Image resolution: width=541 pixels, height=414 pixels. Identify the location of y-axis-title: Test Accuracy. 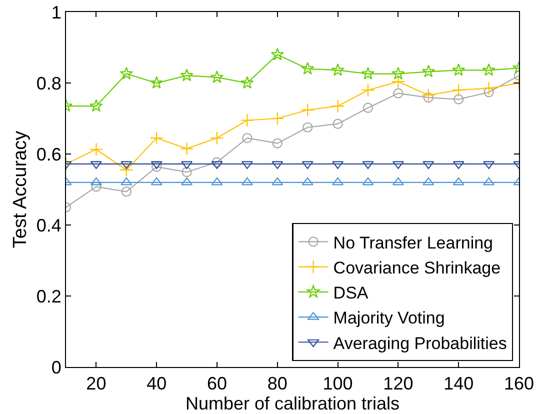
(21, 189).